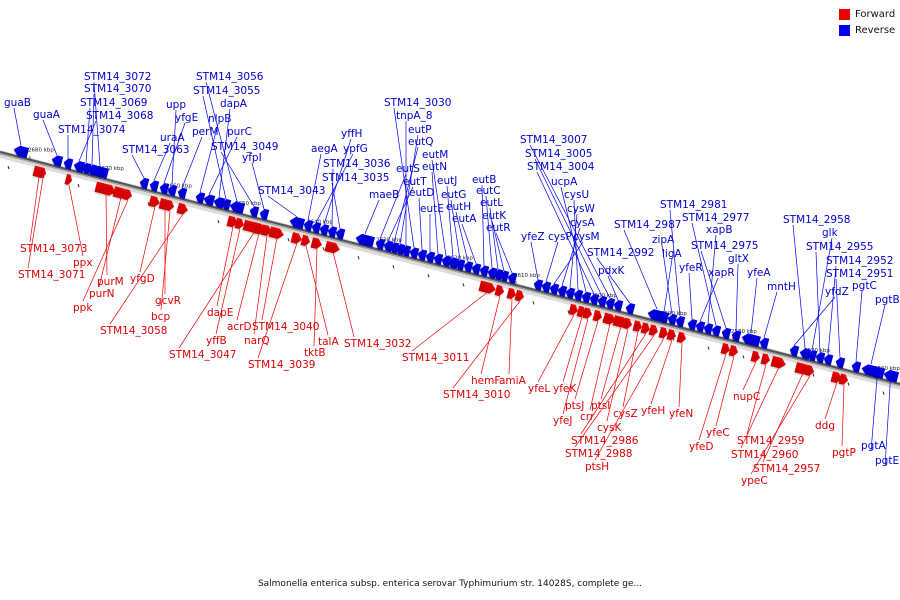 This screenshot has width=900, height=600. I want to click on tick-label: 2570 kbp, so click(817, 351).